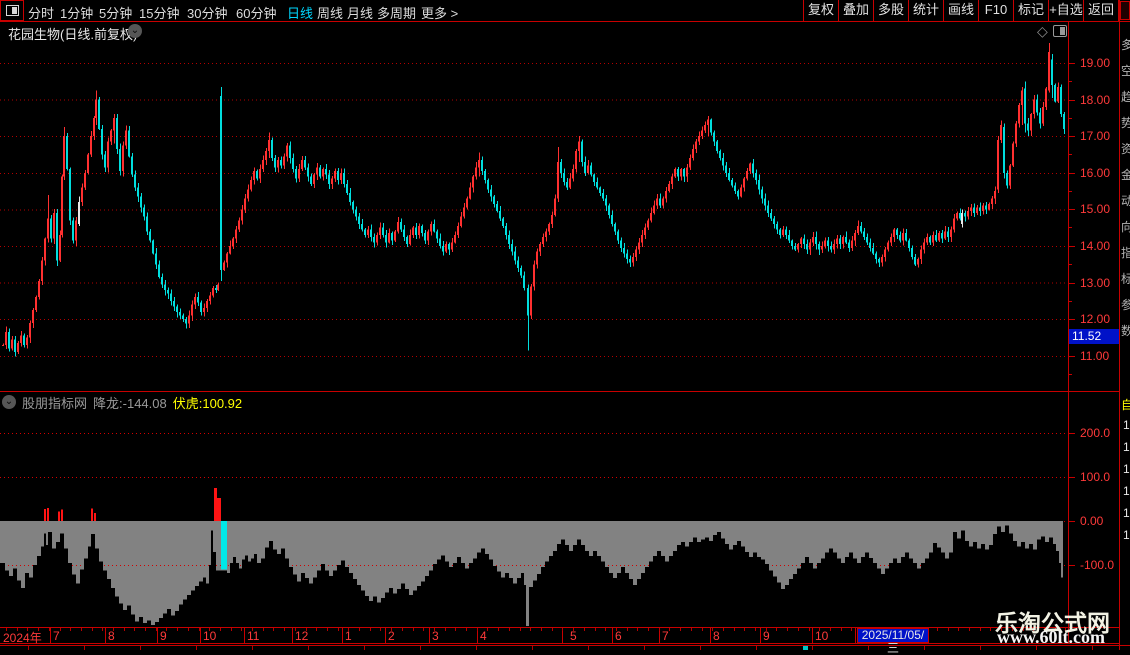 The height and width of the screenshot is (655, 1130). Describe the element at coordinates (207, 403) in the screenshot. I see `indicator-series2-value: 伏虎:100.92` at that location.